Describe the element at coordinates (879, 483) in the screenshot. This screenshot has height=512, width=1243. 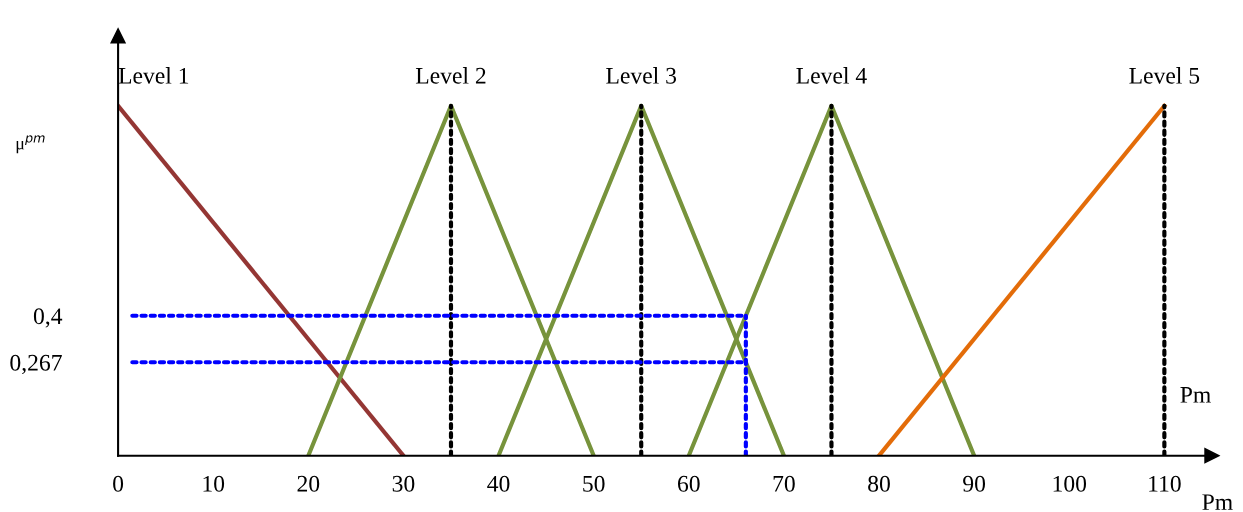
I see `x-tick-label: 80` at that location.